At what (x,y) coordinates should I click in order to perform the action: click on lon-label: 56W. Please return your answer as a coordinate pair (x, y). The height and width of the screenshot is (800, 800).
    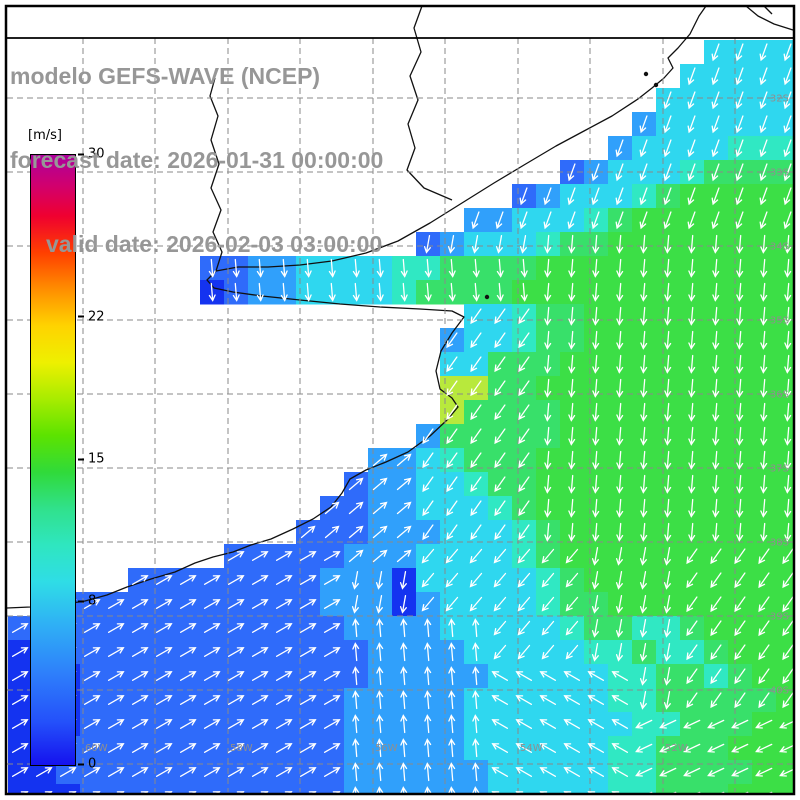
    Looking at the image, I should click on (386, 748).